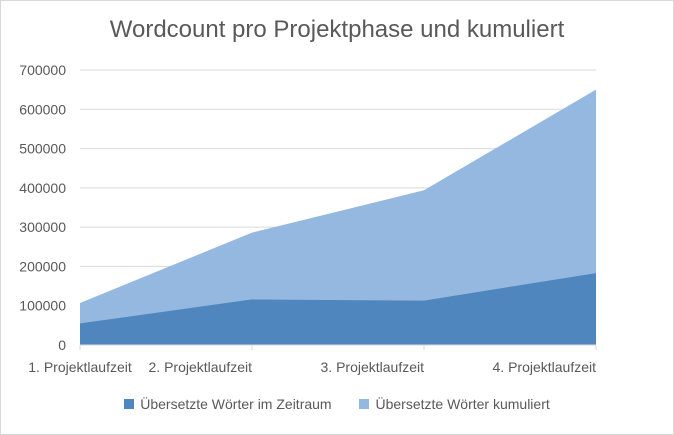  Describe the element at coordinates (42, 149) in the screenshot. I see `y-tick-label: 500000` at that location.